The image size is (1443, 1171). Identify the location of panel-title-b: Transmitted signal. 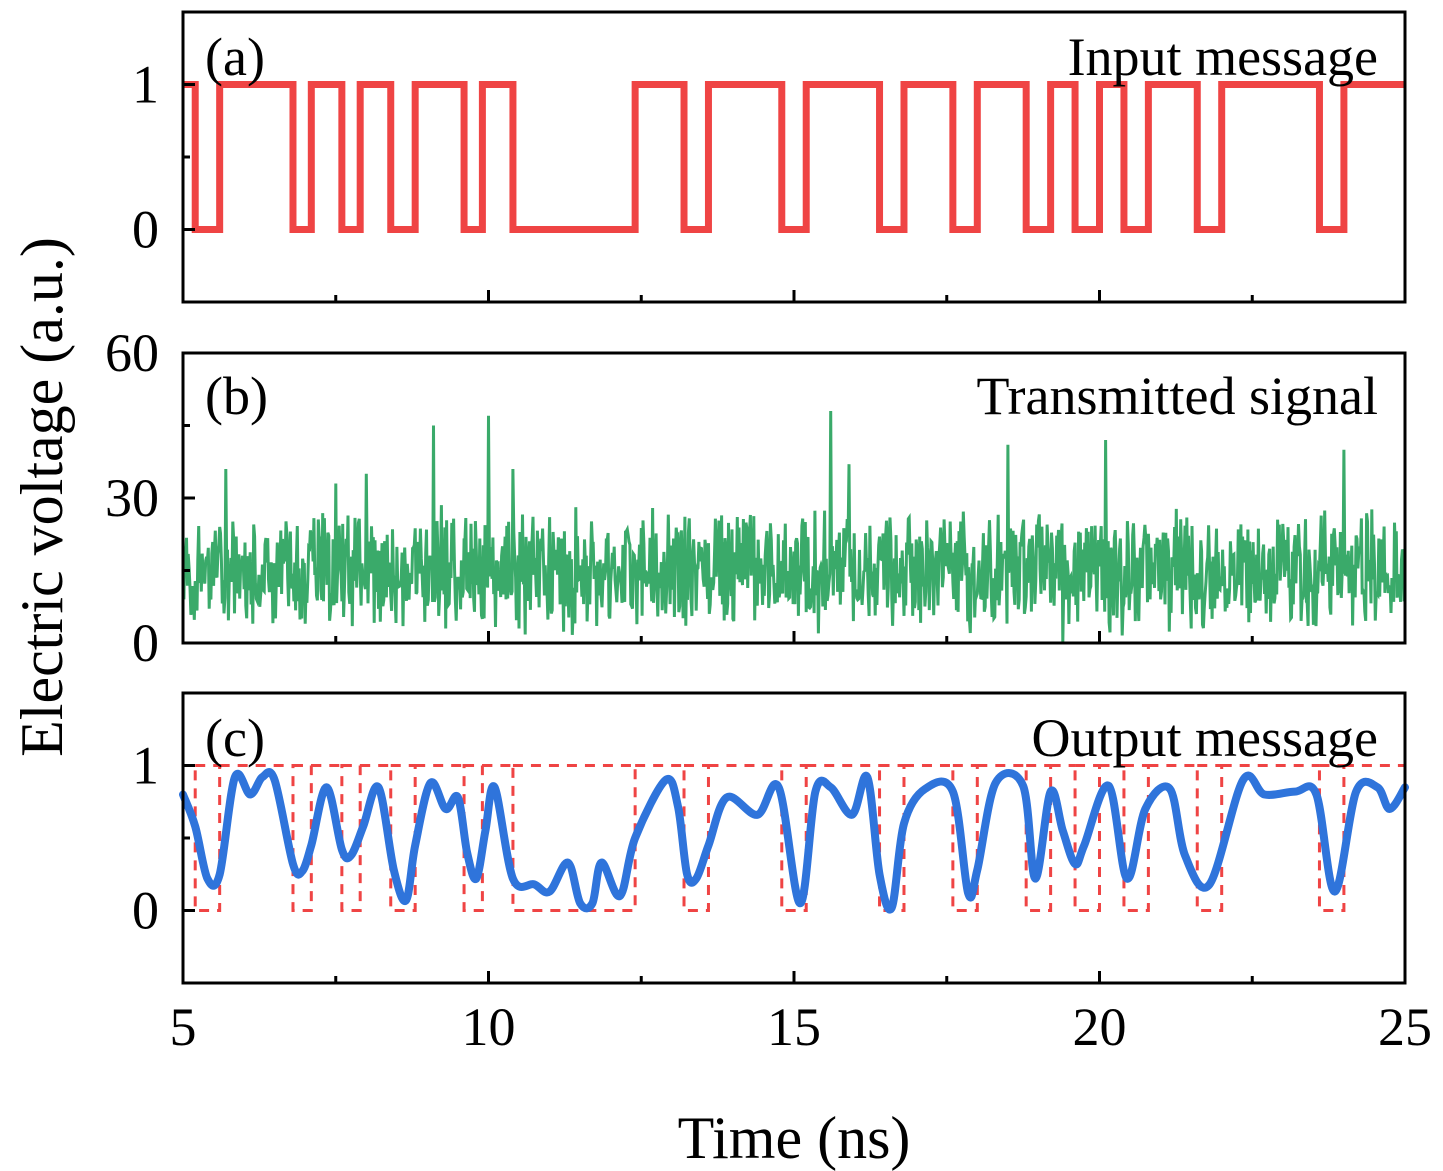
(1177, 396).